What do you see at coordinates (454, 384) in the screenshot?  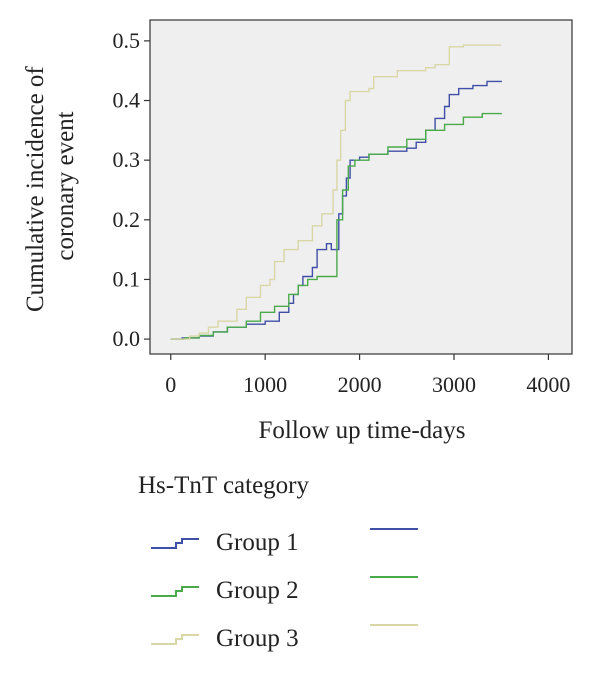 I see `x-tick-label: 3000` at bounding box center [454, 384].